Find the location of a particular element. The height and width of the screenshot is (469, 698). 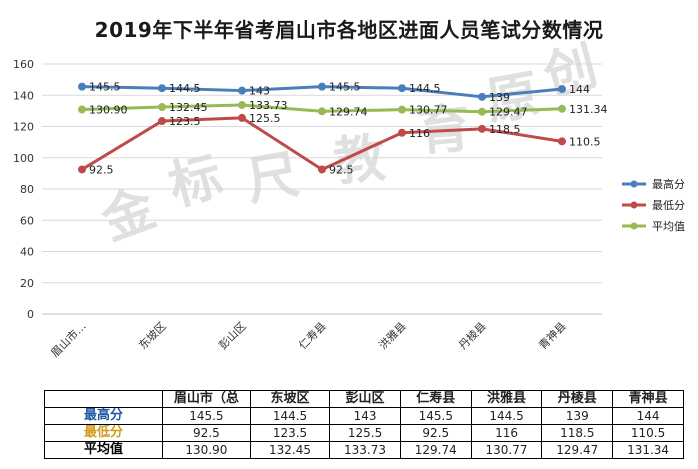

table-cell: 133.73 is located at coordinates (365, 450).